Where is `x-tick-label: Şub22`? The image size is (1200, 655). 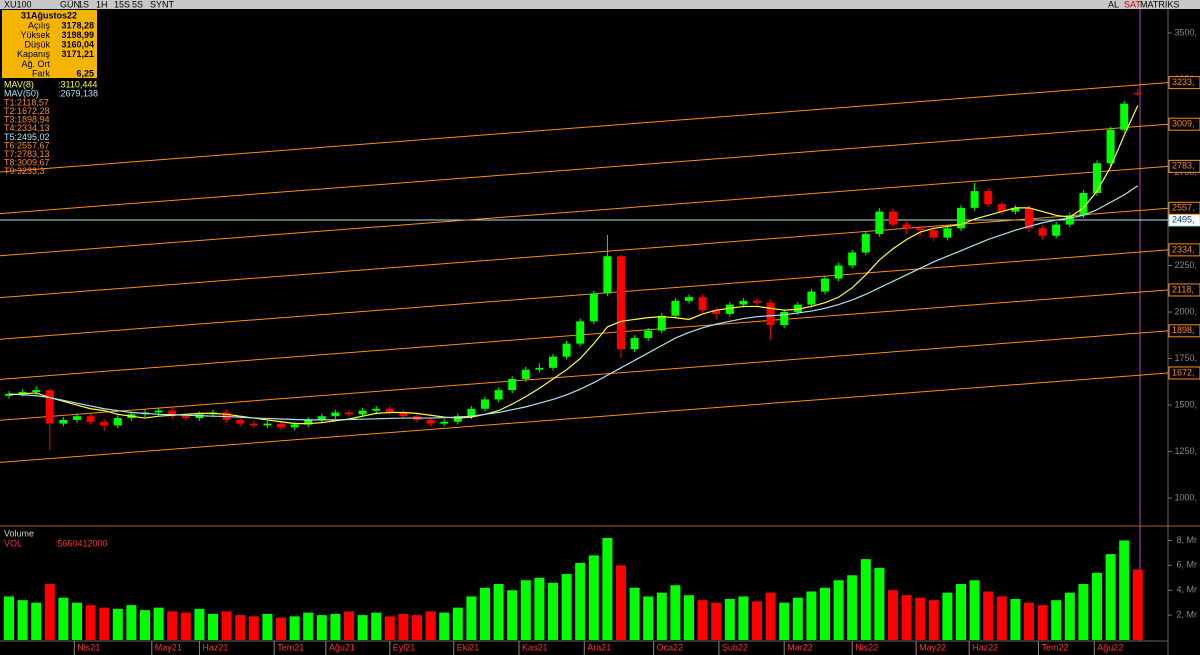
x-tick-label: Şub22 is located at coordinates (735, 647).